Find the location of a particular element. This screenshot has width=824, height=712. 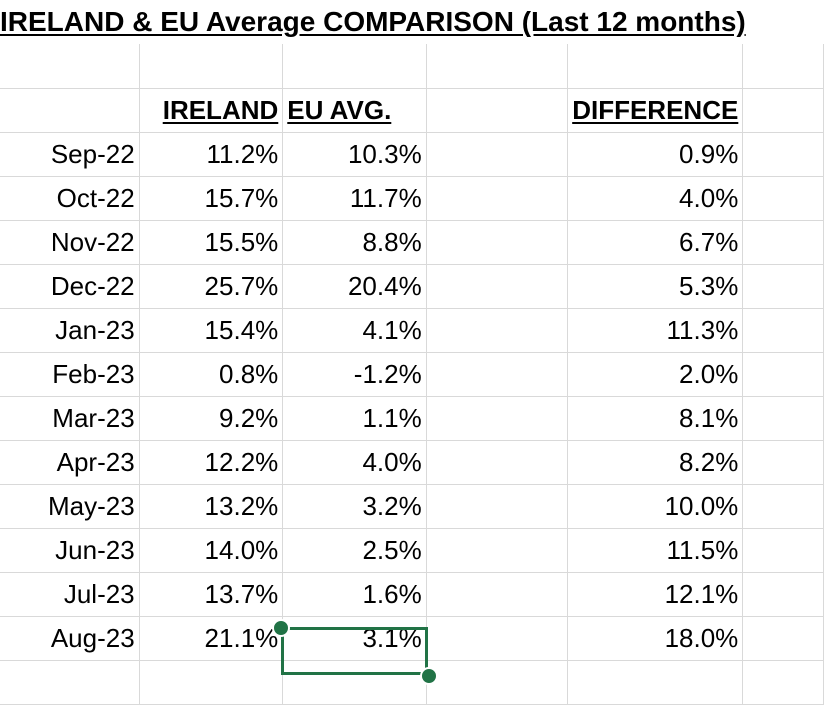

table-row: Jul-23 13.7% 1.6% 12.1% is located at coordinates (412, 594).